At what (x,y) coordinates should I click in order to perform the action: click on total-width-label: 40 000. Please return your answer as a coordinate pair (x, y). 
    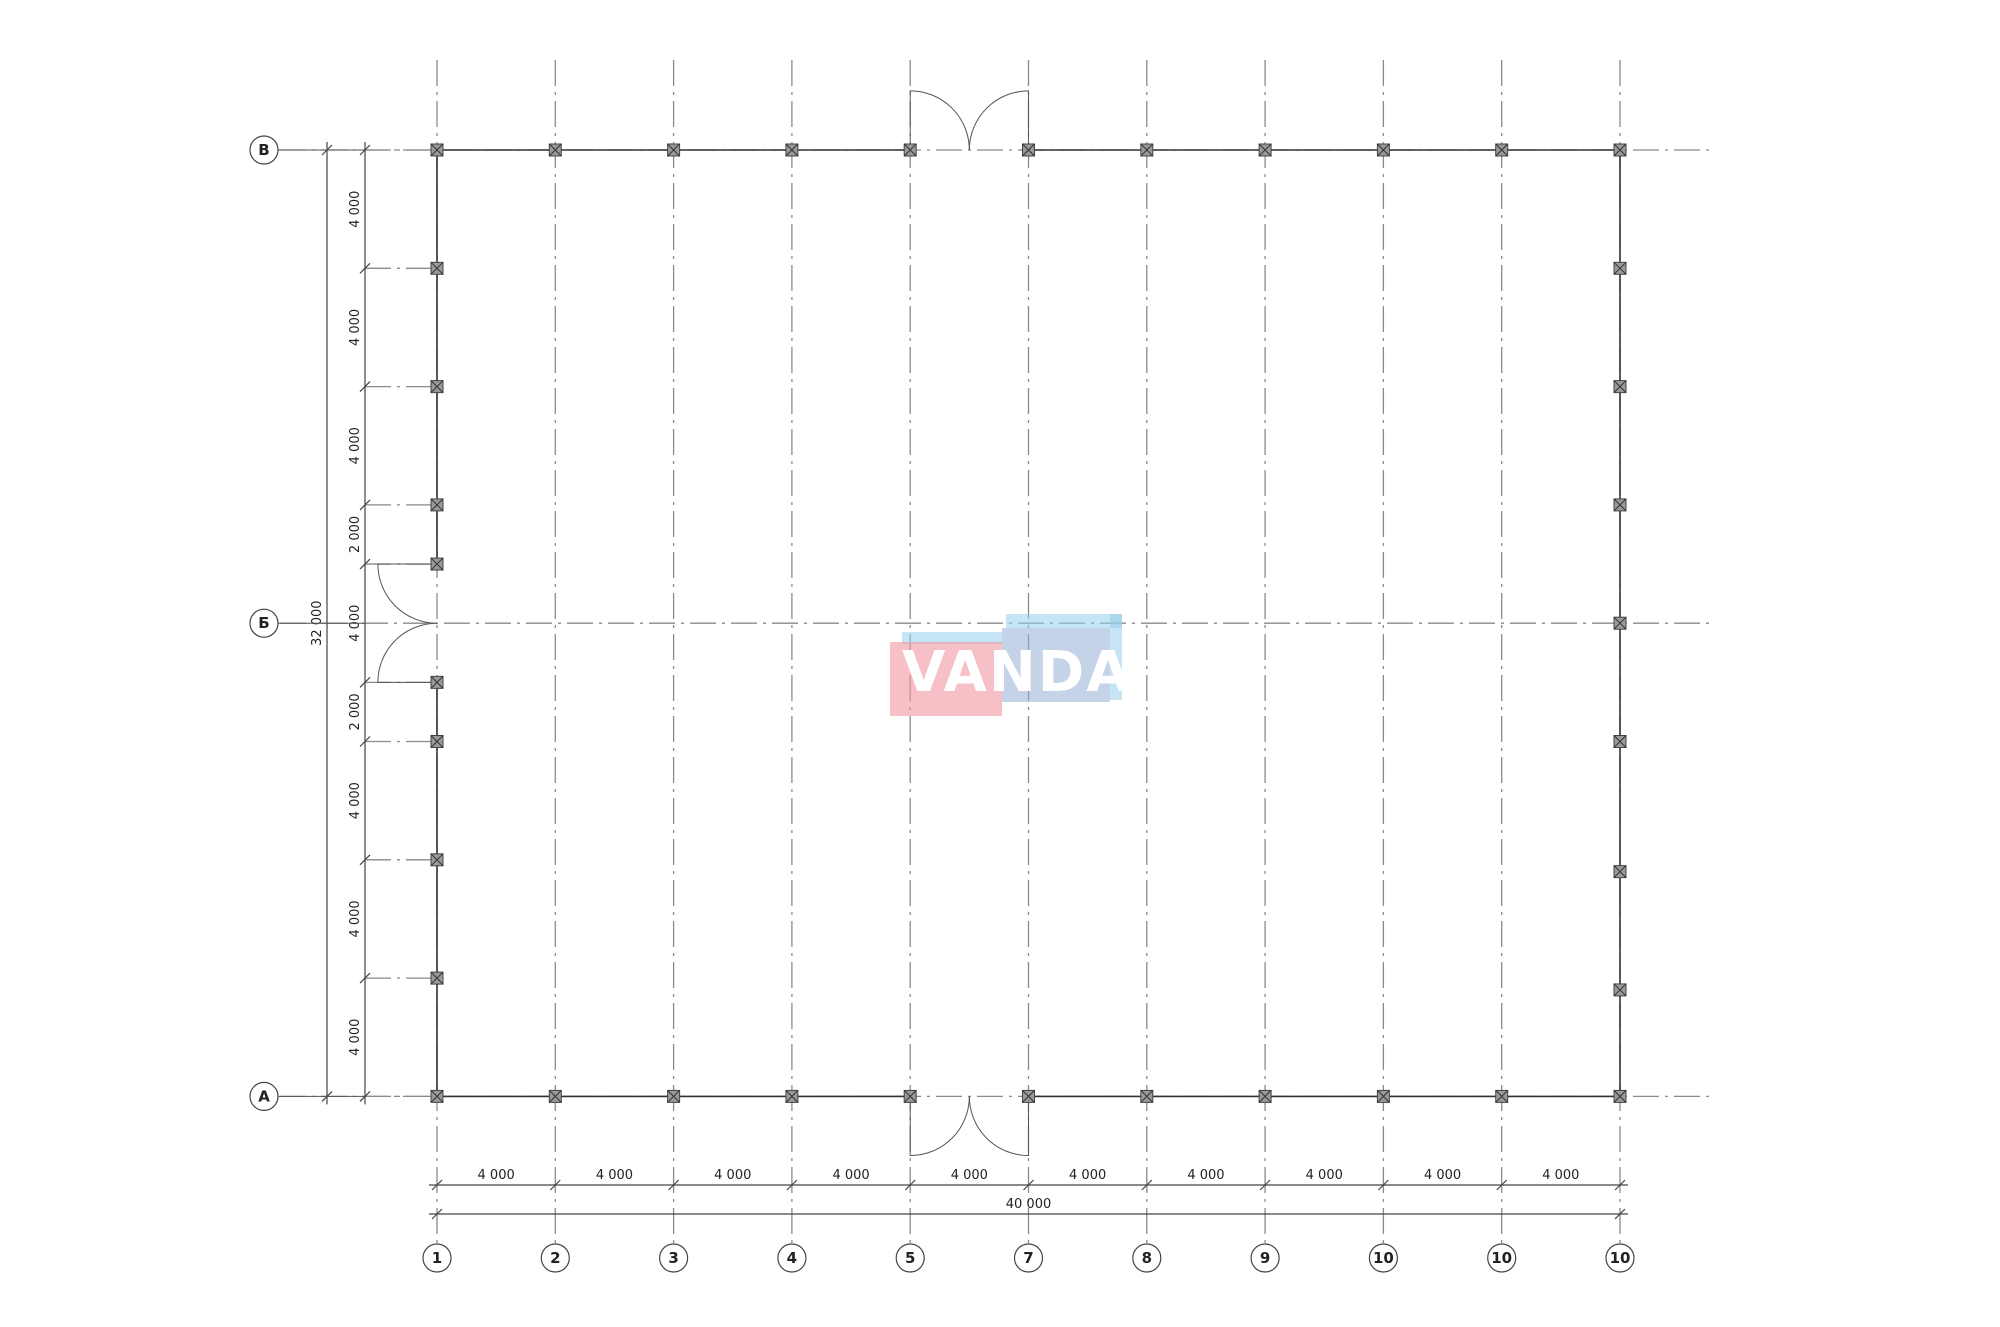
    Looking at the image, I should click on (1029, 1204).